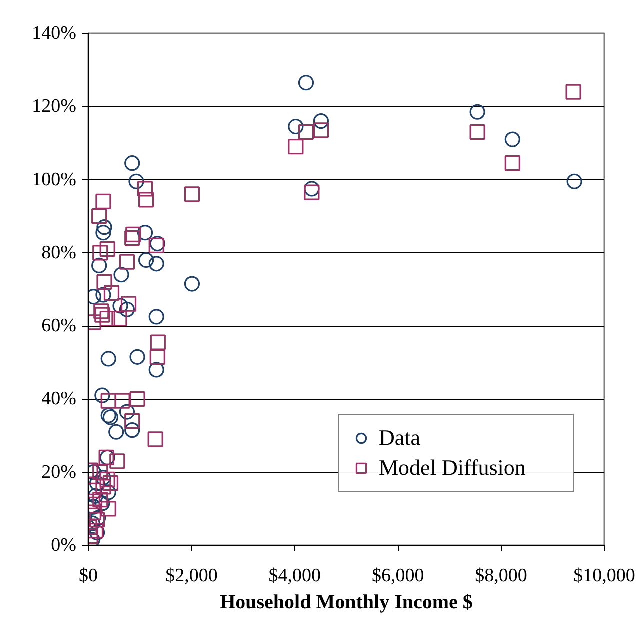  What do you see at coordinates (54, 33) in the screenshot?
I see `y-tick-label: 140%` at bounding box center [54, 33].